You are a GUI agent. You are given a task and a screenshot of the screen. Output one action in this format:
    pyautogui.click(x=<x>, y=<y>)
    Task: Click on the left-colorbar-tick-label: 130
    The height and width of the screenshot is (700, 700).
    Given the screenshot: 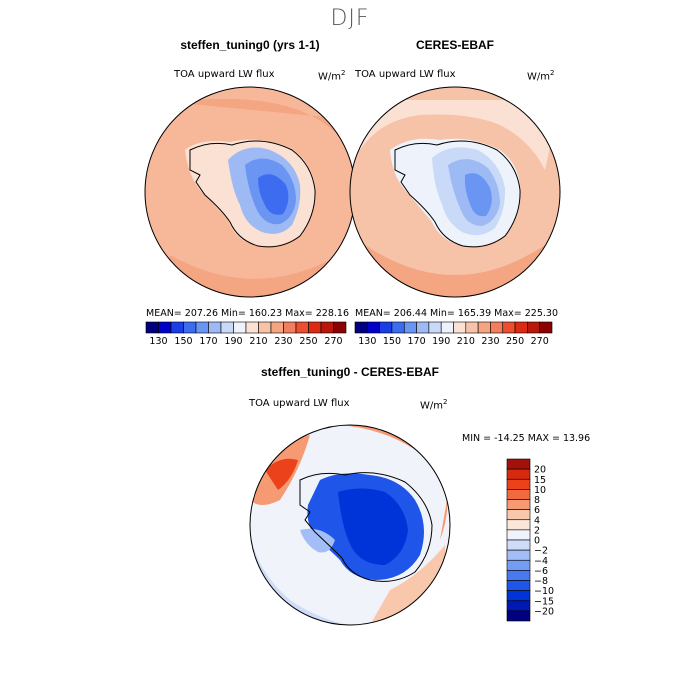 What is the action you would take?
    pyautogui.click(x=158, y=341)
    